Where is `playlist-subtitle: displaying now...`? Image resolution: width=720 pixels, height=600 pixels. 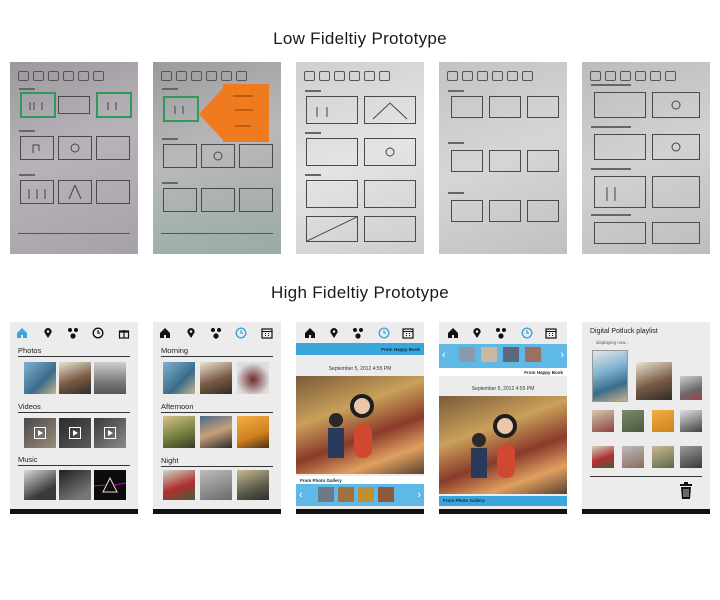
playlist-subtitle: displaying now... is located at coordinates (613, 342).